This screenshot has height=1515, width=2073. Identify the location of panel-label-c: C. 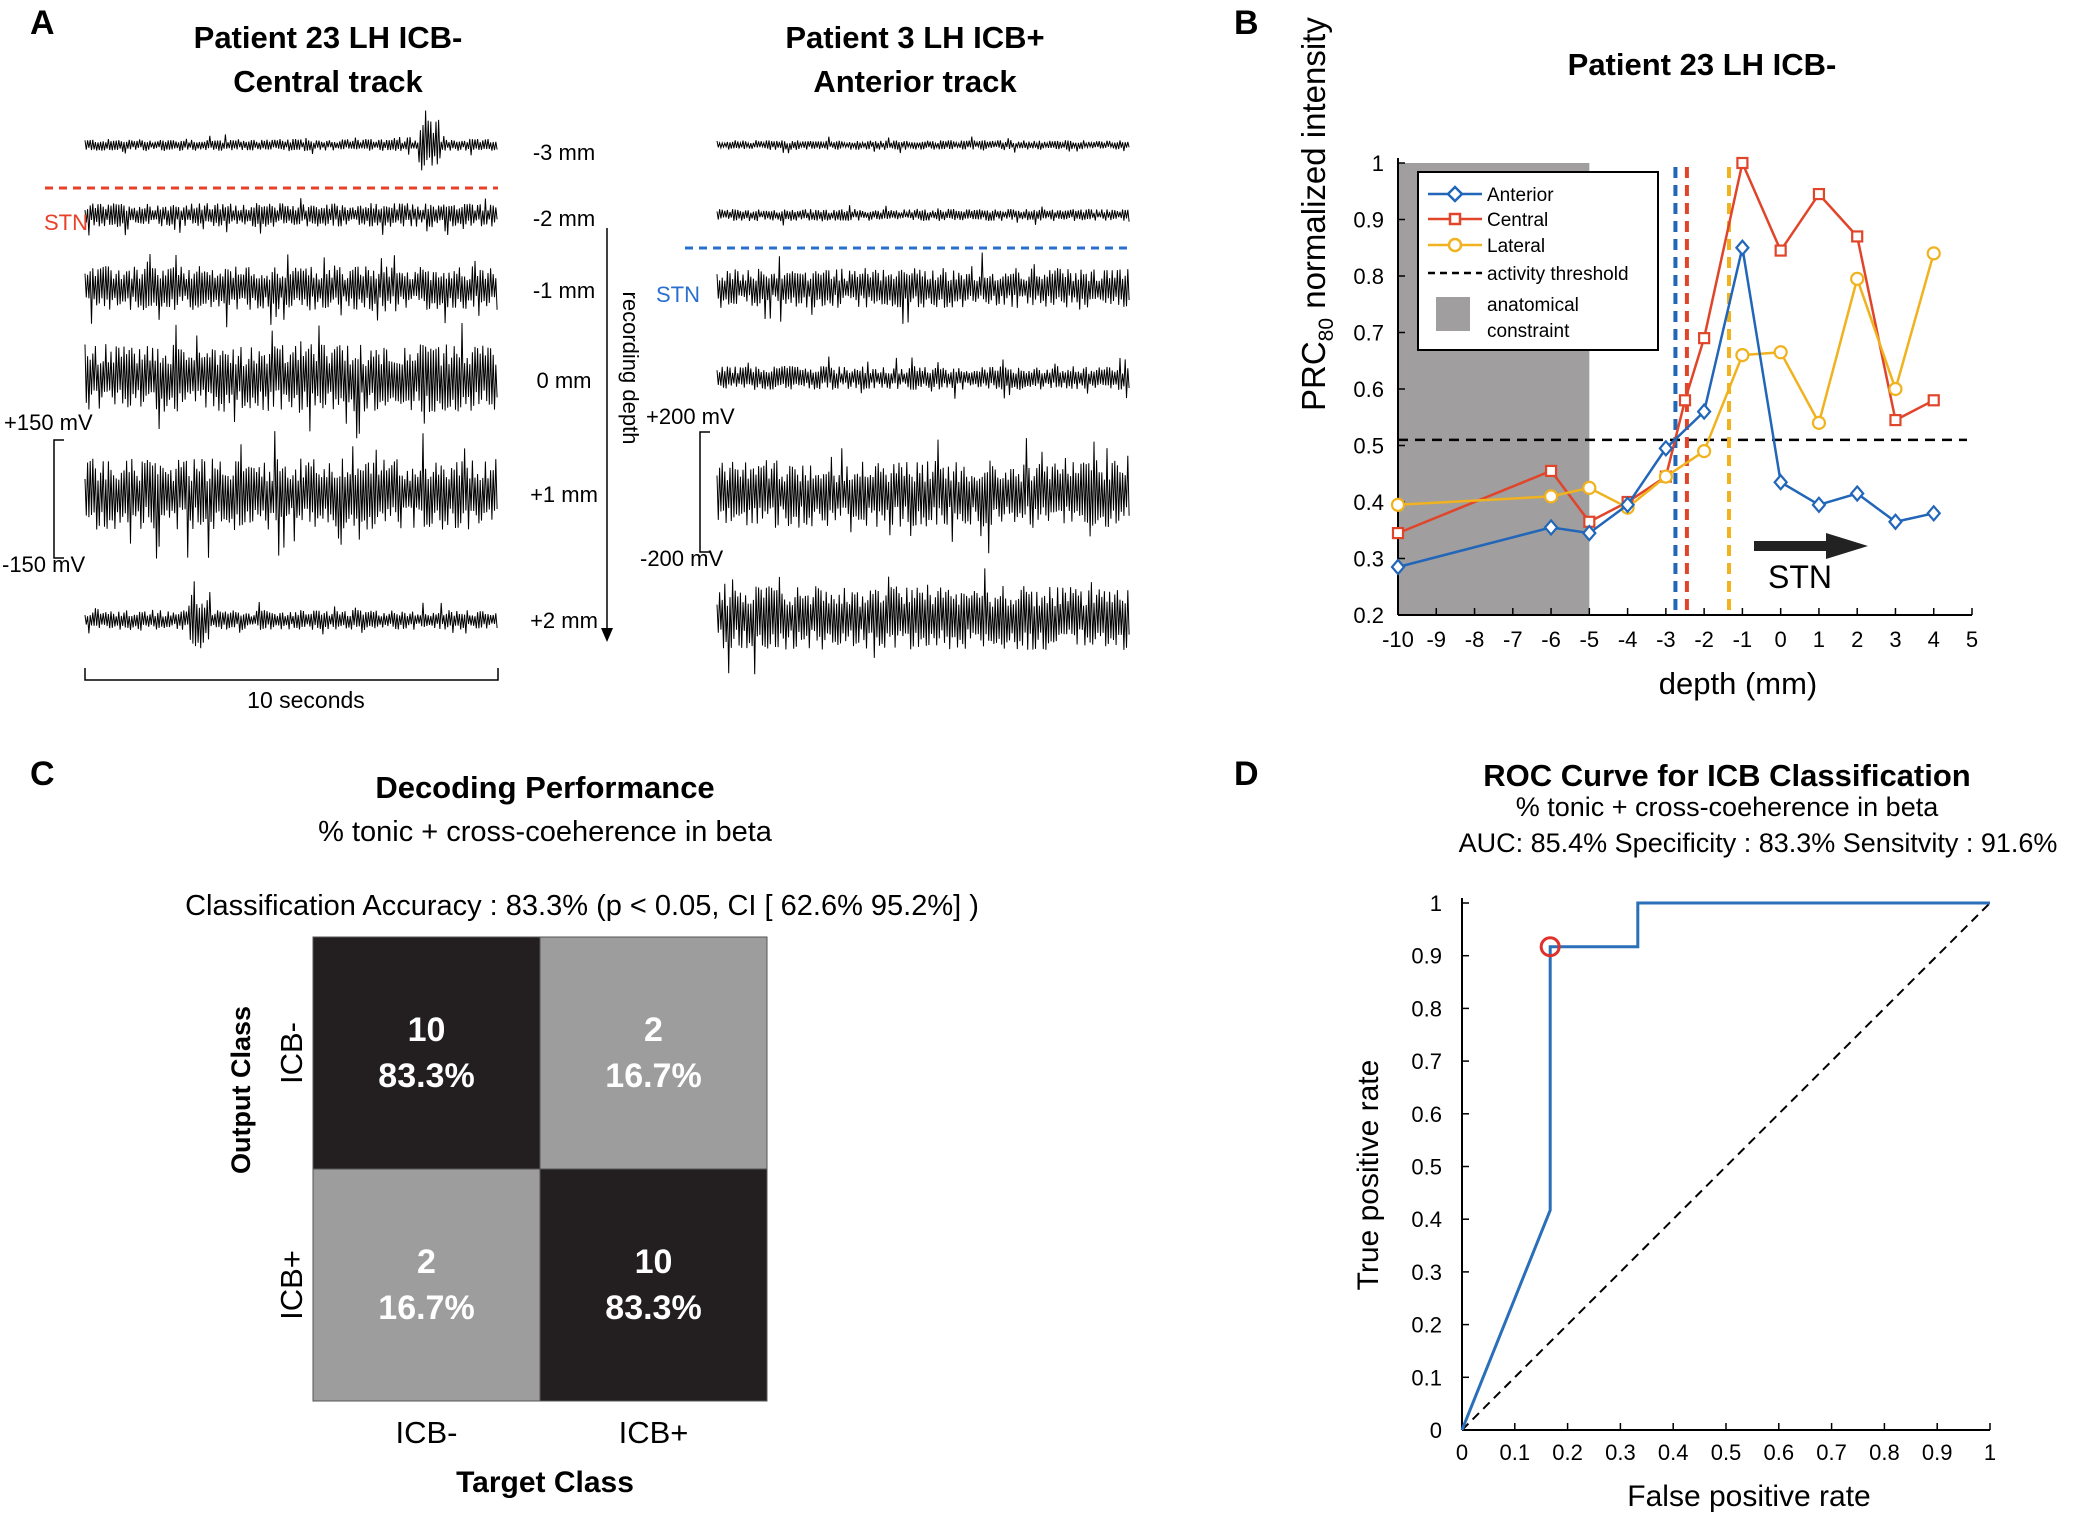
(42, 774).